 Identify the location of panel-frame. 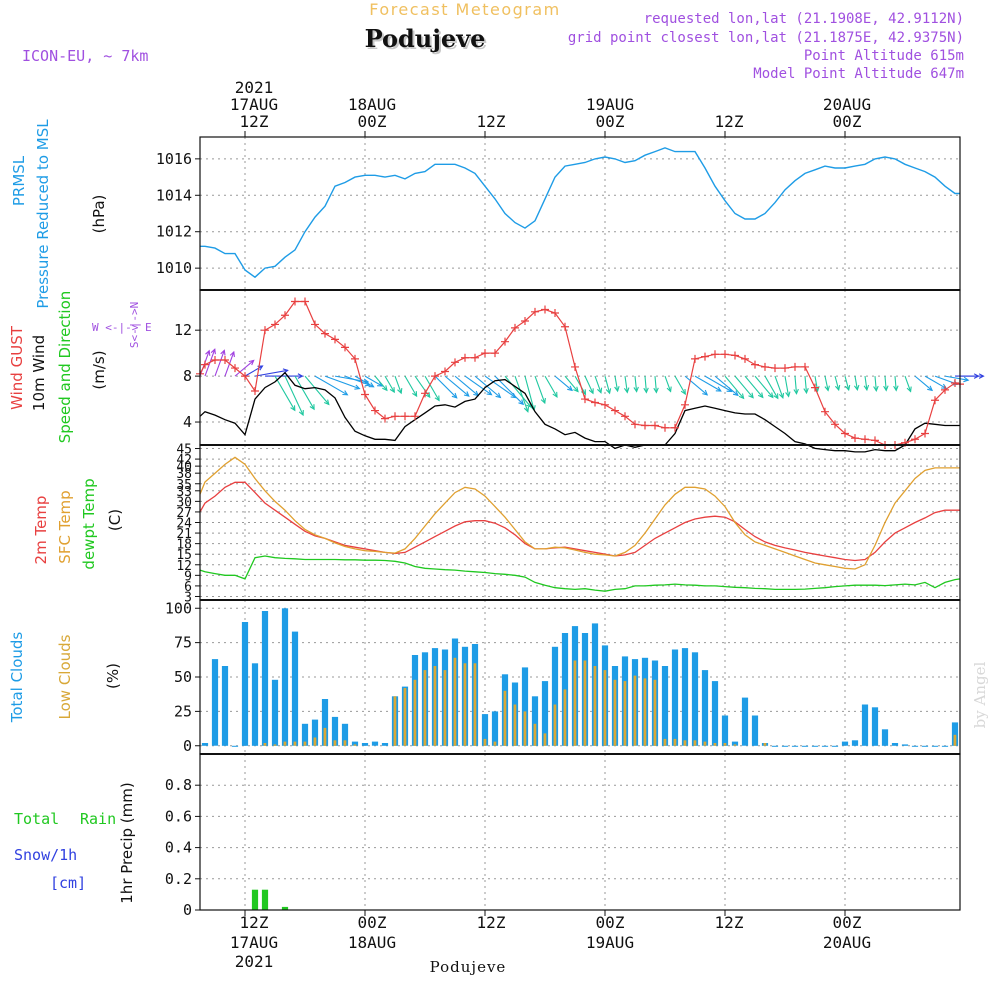
(580, 832).